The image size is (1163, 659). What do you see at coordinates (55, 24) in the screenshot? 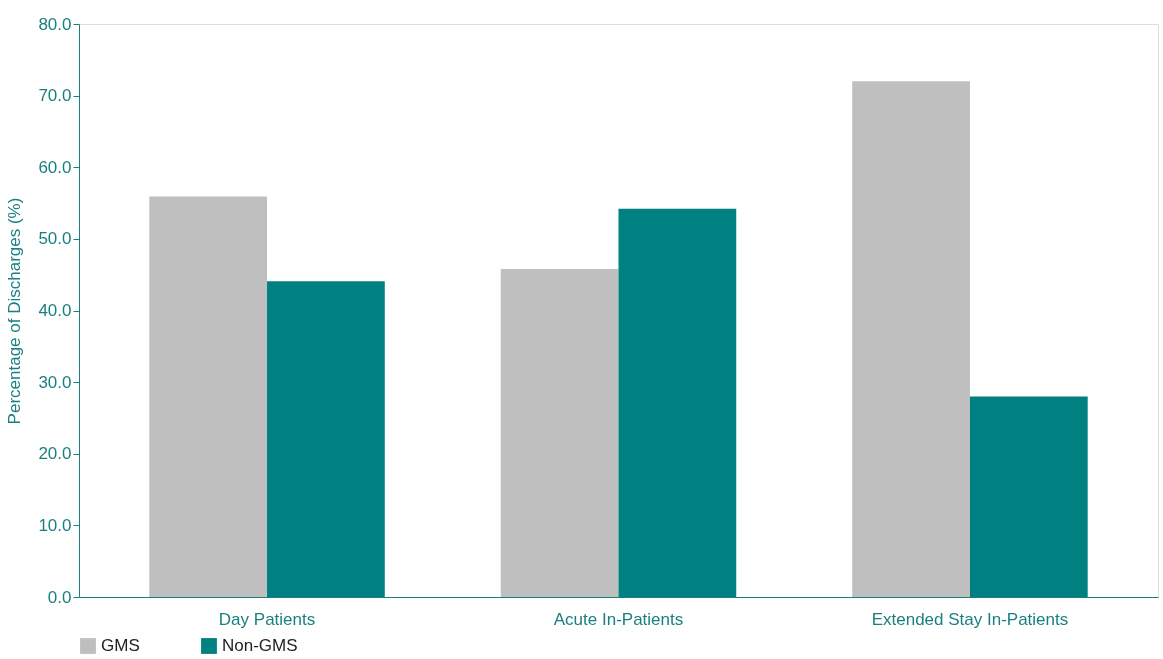
I see `y-tick-label: 80.0` at bounding box center [55, 24].